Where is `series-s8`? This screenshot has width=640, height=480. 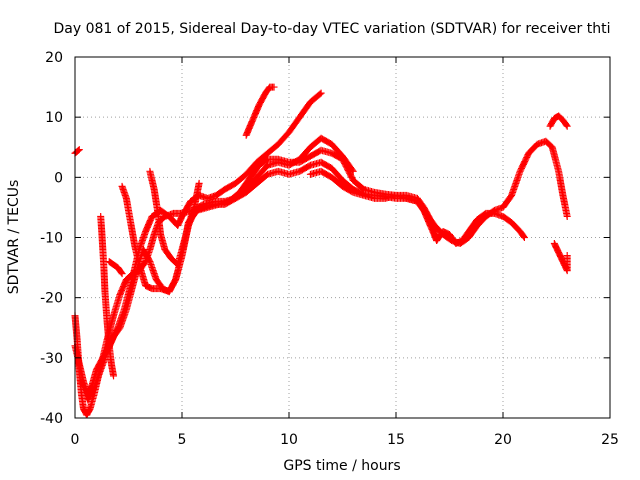 series-s8 is located at coordinates (115, 268).